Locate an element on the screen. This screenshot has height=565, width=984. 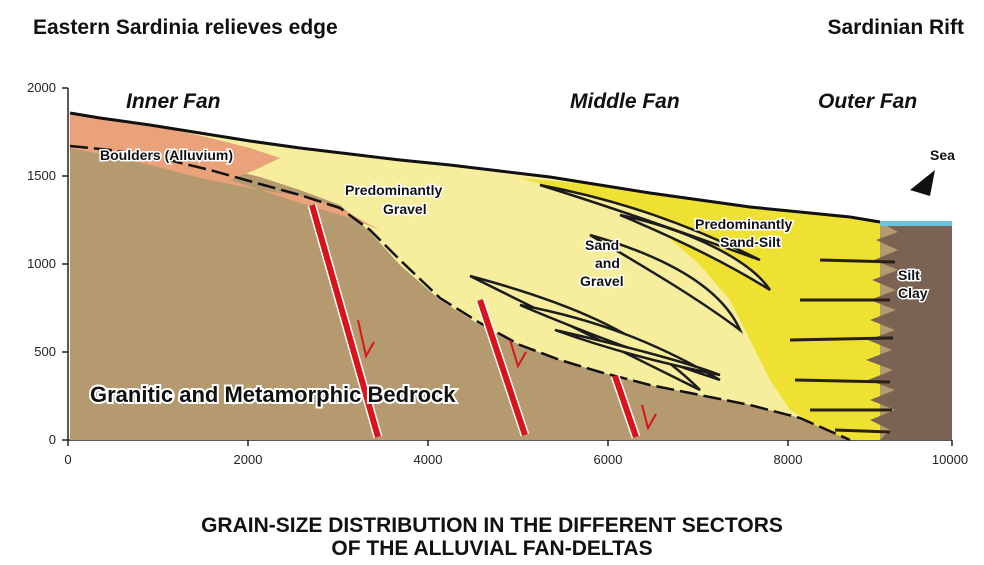
header-right-title: Sardinian Rift is located at coordinates (895, 27).